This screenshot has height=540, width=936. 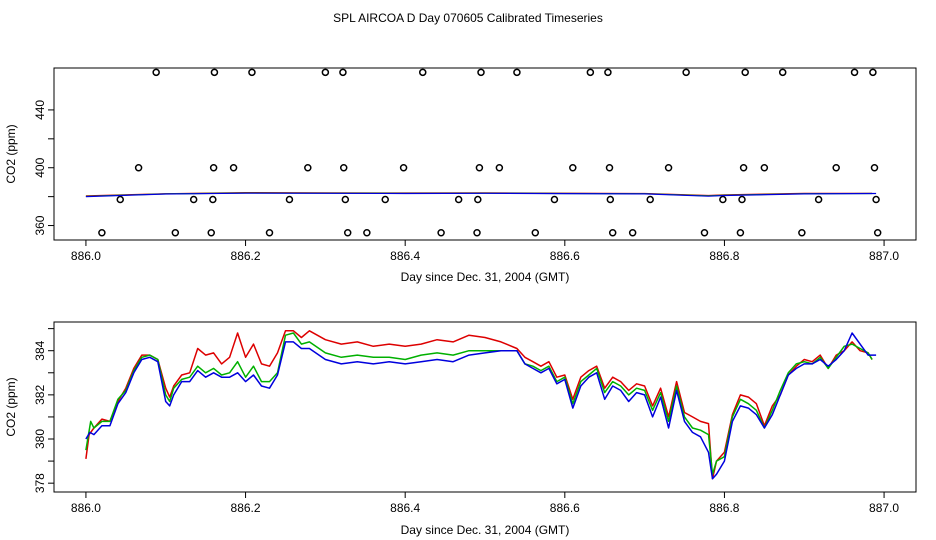 I want to click on calibration-x-axis-title: Day since Dec. 31, 2004 (GMT), so click(x=485, y=277).